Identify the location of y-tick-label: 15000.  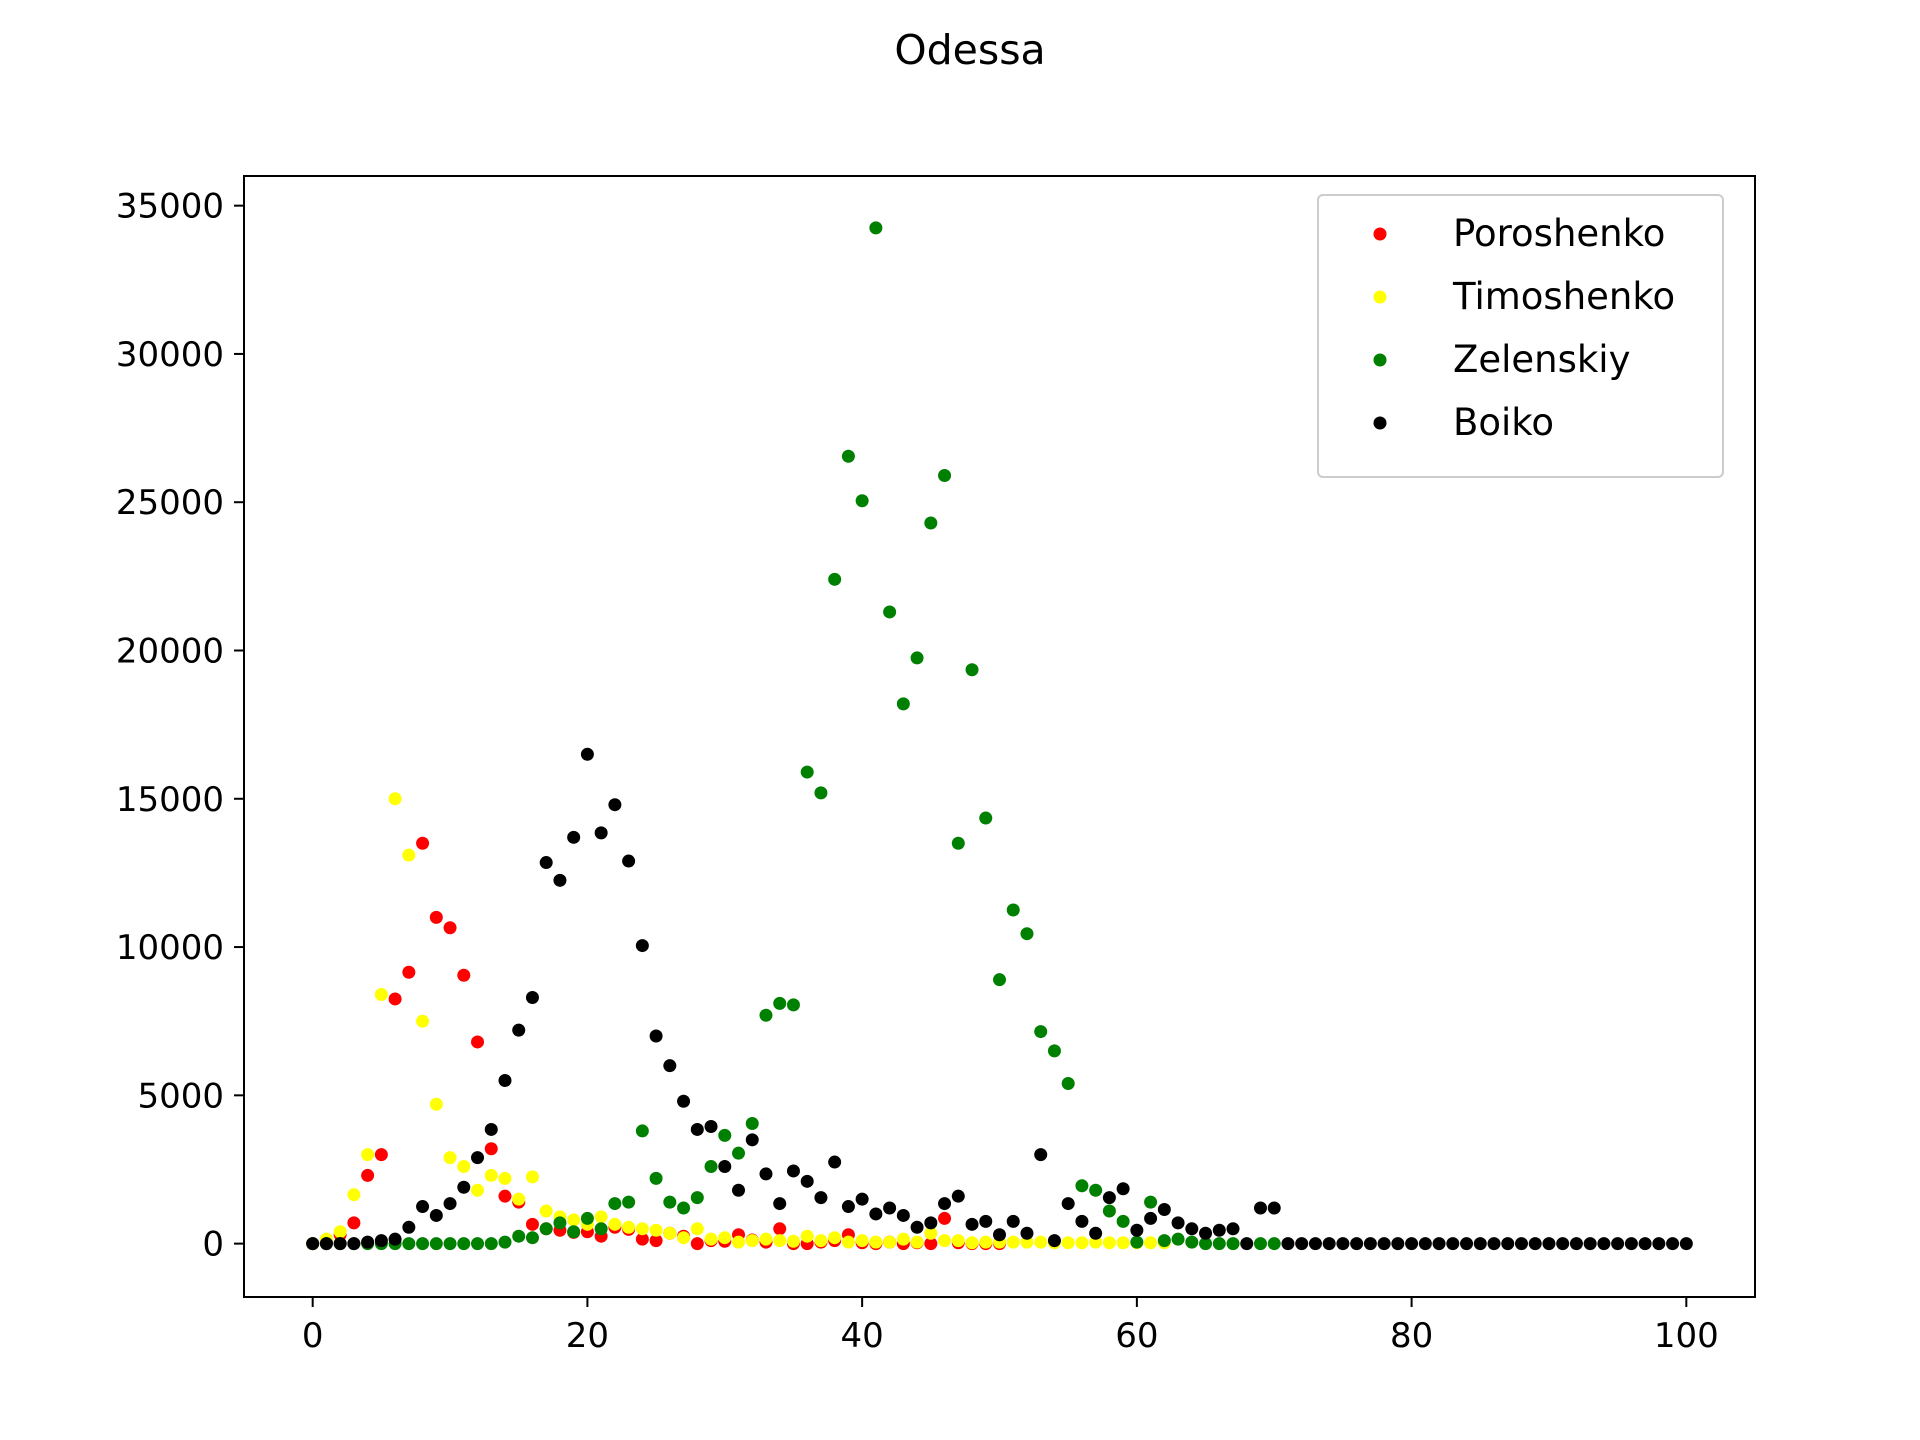
(170, 800).